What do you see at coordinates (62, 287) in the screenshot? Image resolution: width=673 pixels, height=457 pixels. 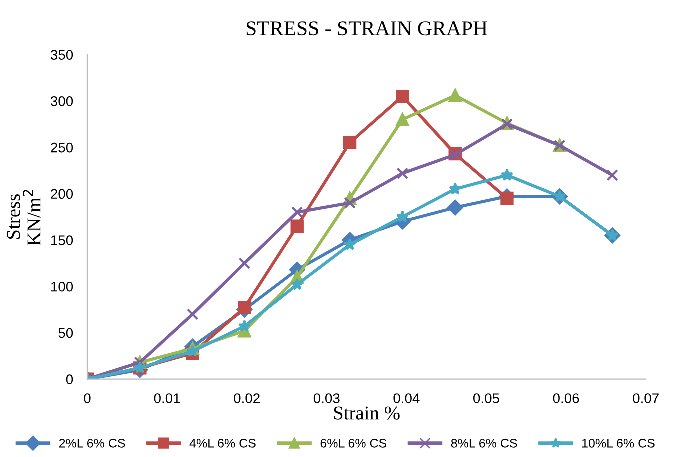 I see `y-tick-label: 100` at bounding box center [62, 287].